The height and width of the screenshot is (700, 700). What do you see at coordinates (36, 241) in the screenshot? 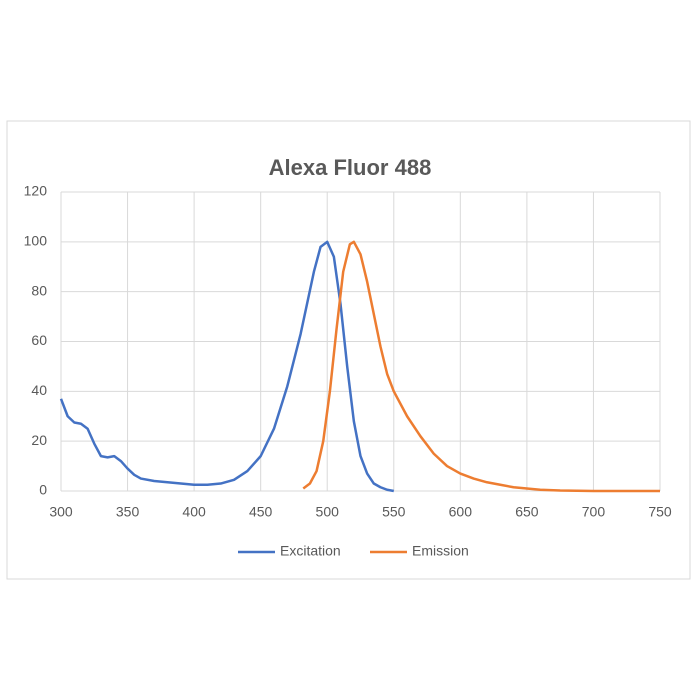
I see `y-tick-label: 100` at bounding box center [36, 241].